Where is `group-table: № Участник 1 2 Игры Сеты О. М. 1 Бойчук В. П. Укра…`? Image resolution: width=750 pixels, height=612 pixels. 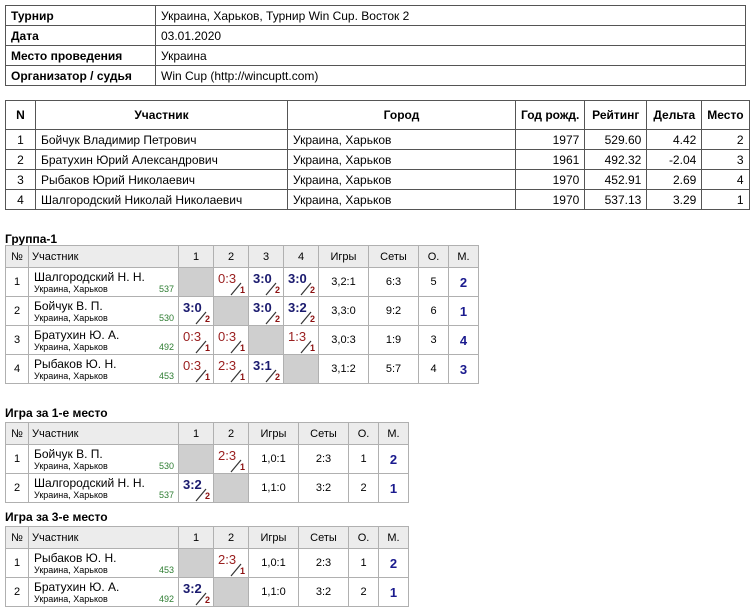 group-table: № Участник 1 2 Игры Сеты О. М. 1 Бойчук В. П. Укра… is located at coordinates (207, 462).